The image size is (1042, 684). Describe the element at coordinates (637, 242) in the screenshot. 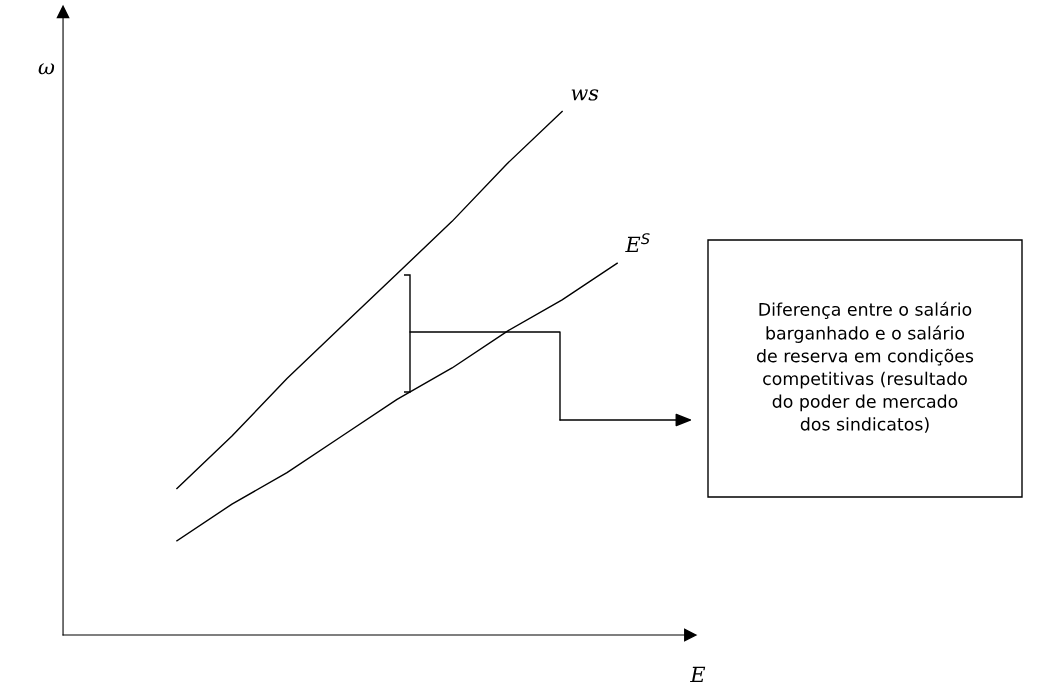

I see `series-label: E$^{S}$` at that location.